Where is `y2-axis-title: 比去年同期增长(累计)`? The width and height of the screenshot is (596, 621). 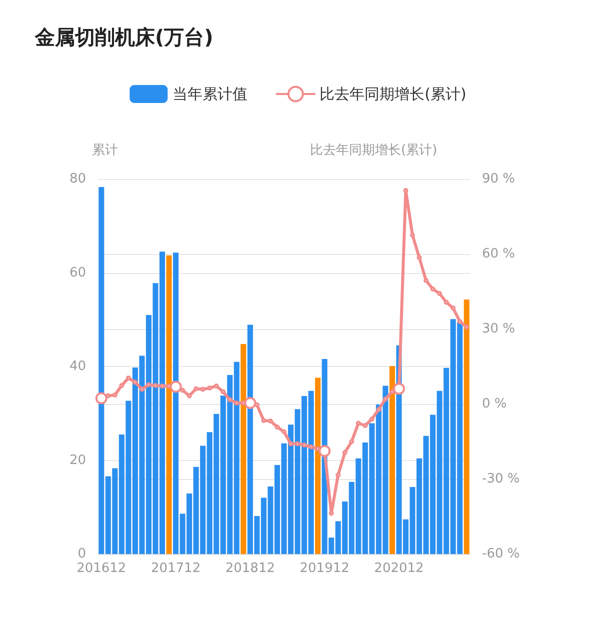
y2-axis-title: 比去年同期增长(累计) is located at coordinates (374, 150).